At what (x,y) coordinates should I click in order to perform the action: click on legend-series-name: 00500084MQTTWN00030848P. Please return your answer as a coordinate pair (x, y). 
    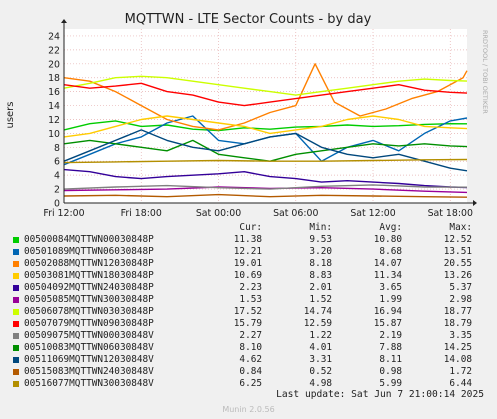
    Looking at the image, I should click on (89, 239).